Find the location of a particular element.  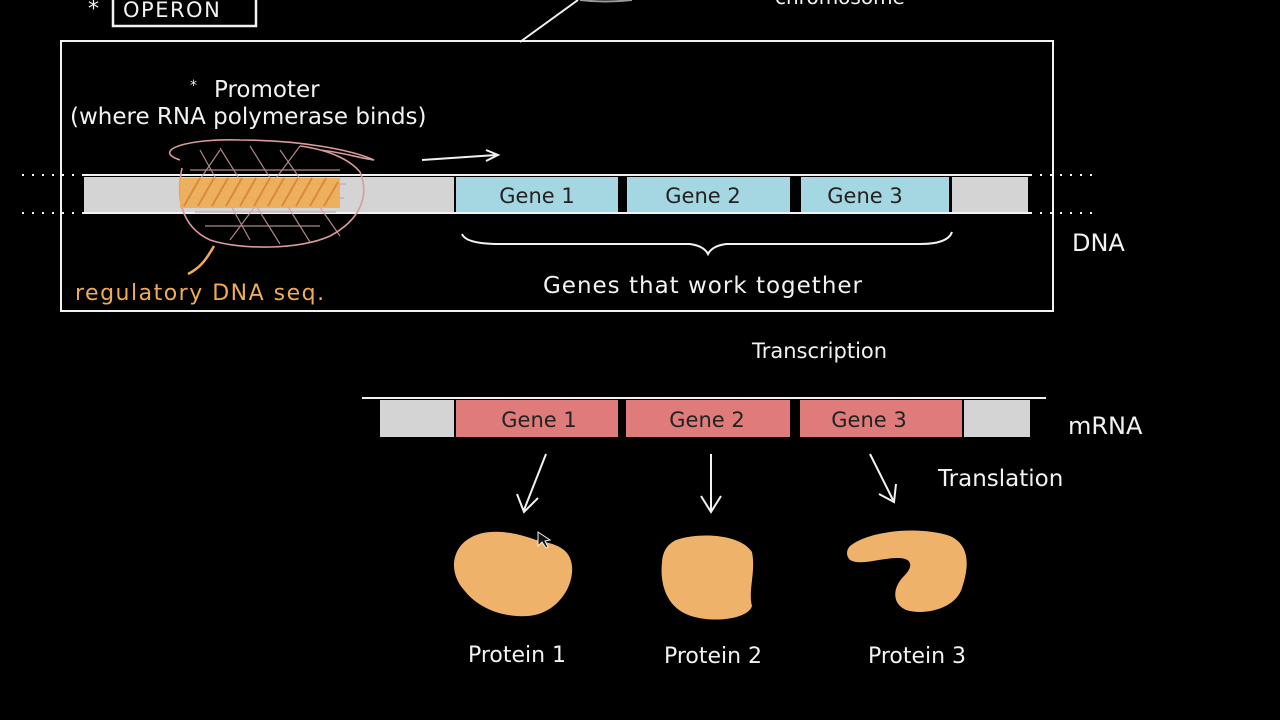

mrna-gene-1-label: Gene 1 is located at coordinates (538, 420).